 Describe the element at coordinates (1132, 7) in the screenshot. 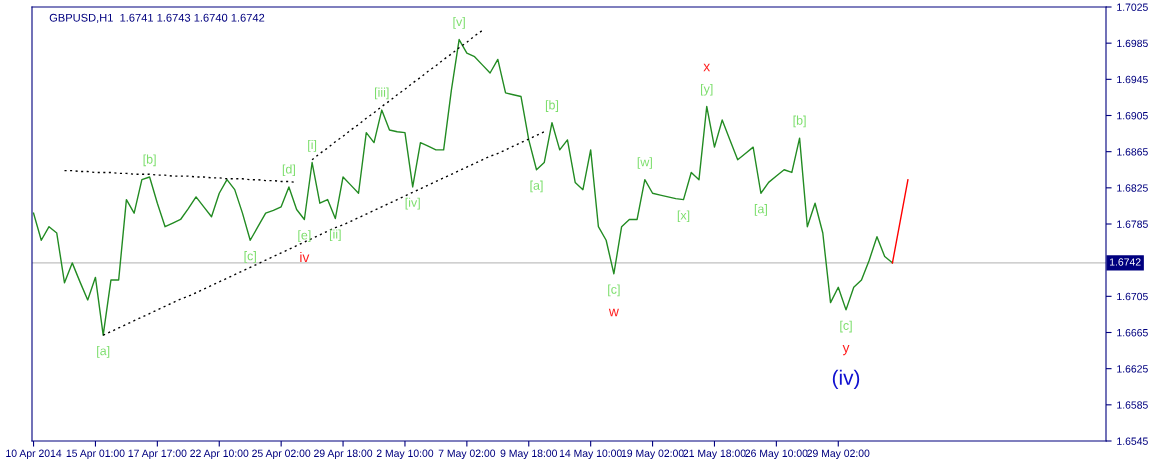

I see `y-tick-label: 1.7025` at that location.